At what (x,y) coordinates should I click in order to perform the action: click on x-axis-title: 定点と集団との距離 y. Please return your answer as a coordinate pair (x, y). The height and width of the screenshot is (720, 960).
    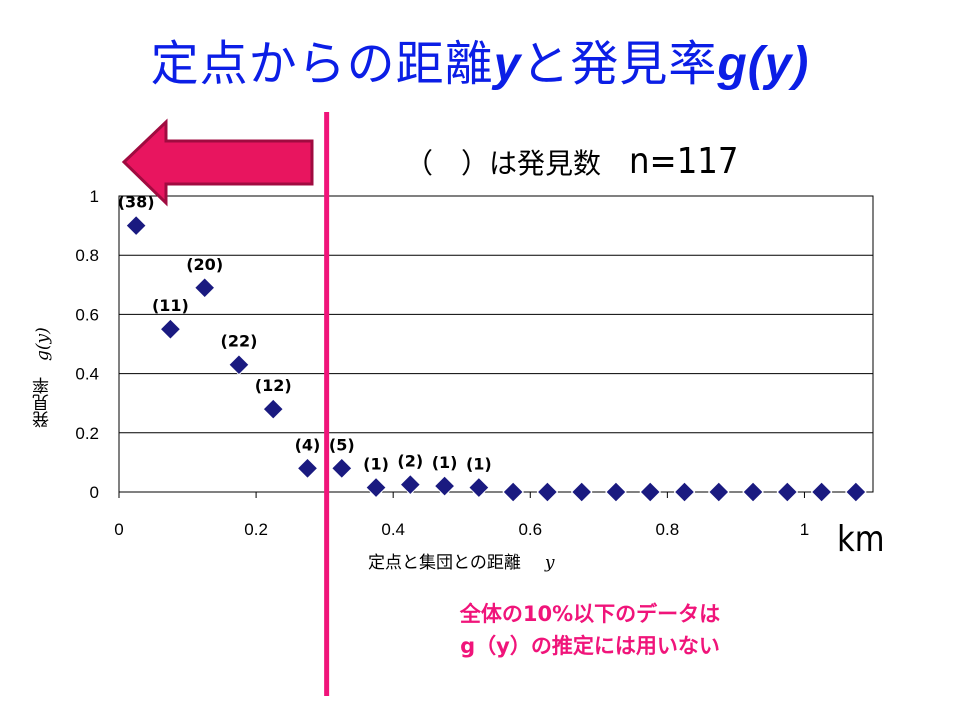
    Looking at the image, I should click on (461, 563).